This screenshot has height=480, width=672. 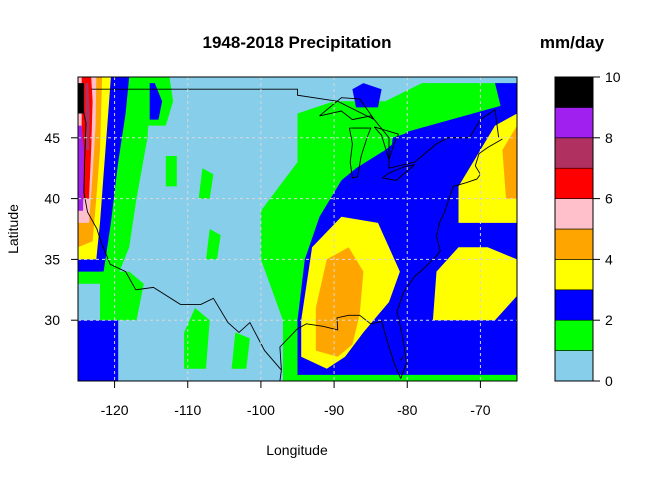 I want to click on boundary-atlantic-coast, so click(x=449, y=258).